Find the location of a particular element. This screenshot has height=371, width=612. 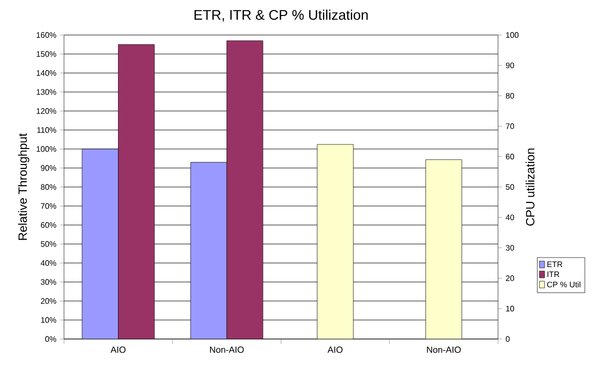

y2-axis-title: CPU utilization is located at coordinates (530, 187).